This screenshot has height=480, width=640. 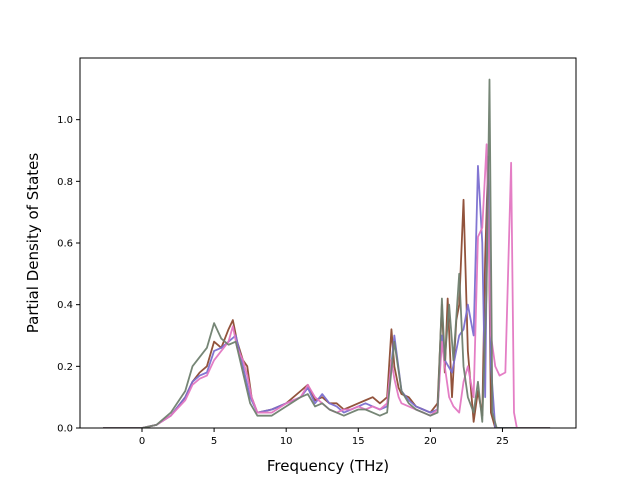 What do you see at coordinates (65, 244) in the screenshot?
I see `y-tick-label: 0.6` at bounding box center [65, 244].